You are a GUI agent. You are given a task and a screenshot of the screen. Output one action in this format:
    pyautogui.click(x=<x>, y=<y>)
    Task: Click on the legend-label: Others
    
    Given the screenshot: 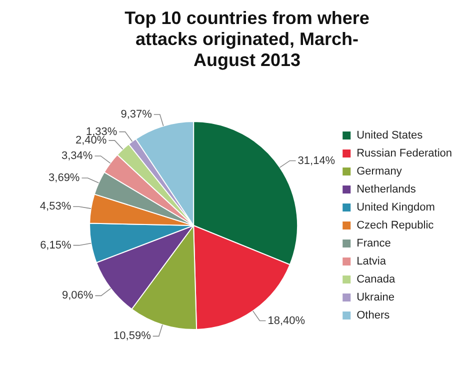 What is the action you would take?
    pyautogui.click(x=373, y=316)
    